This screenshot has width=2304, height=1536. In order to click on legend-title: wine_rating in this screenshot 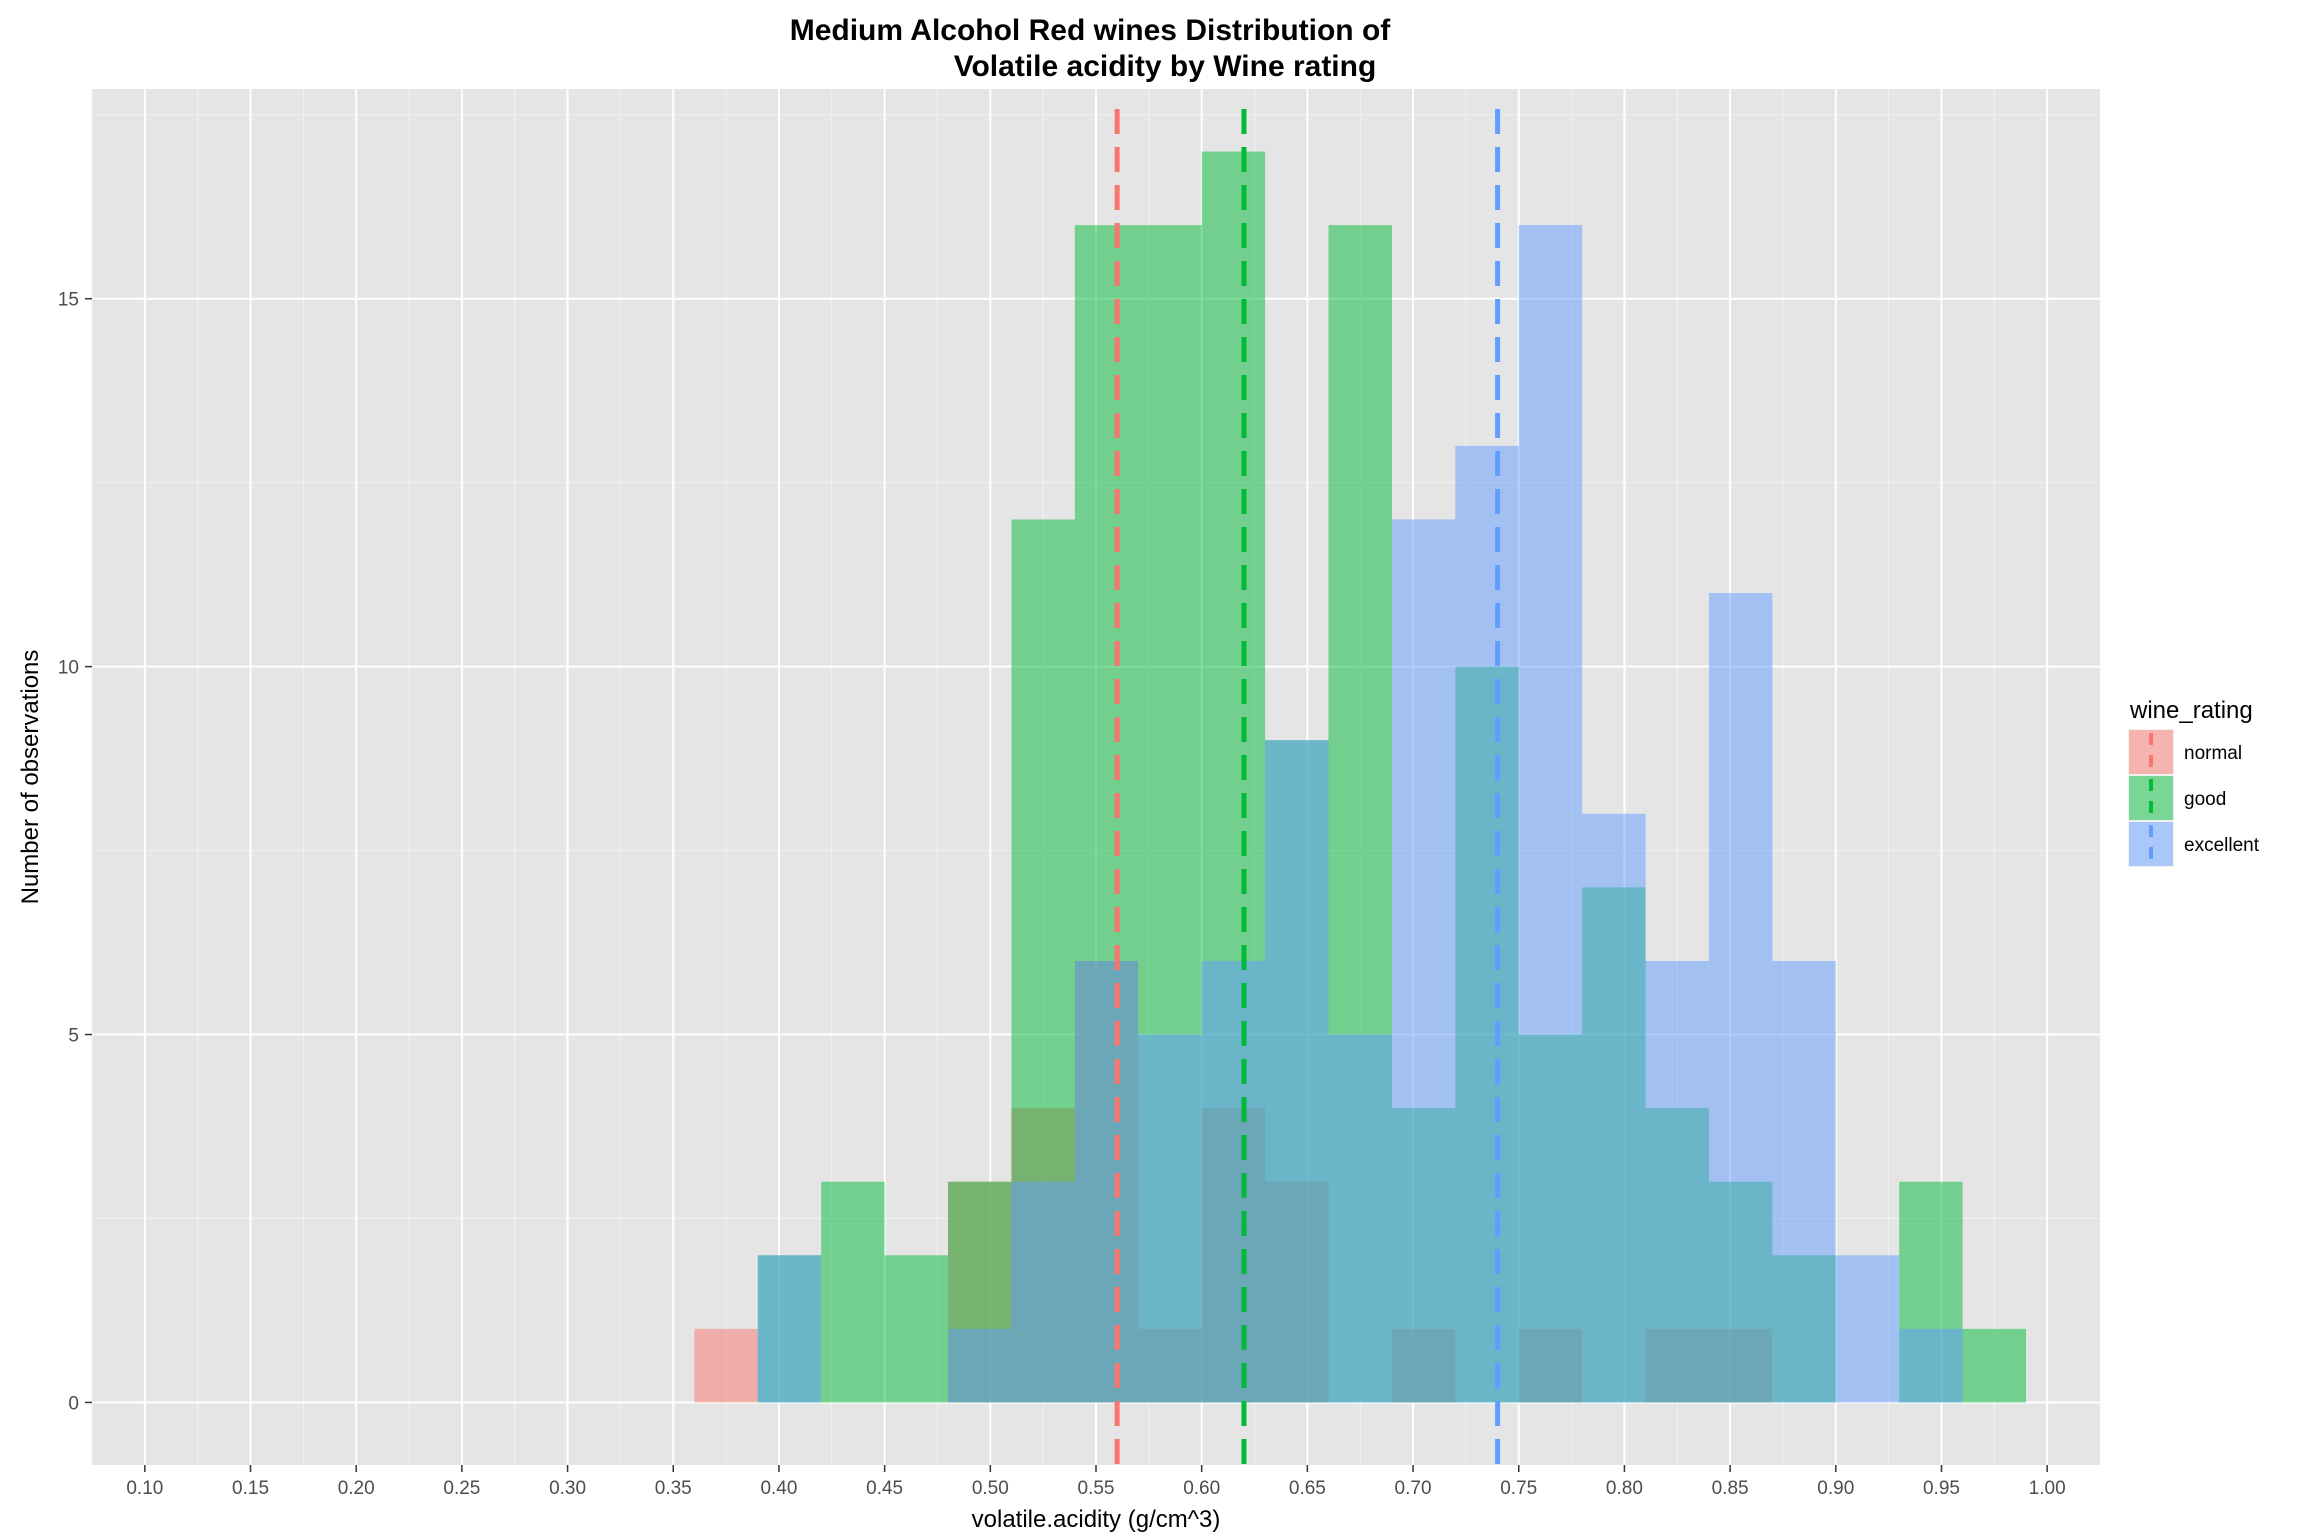, I will do `click(2191, 710)`.